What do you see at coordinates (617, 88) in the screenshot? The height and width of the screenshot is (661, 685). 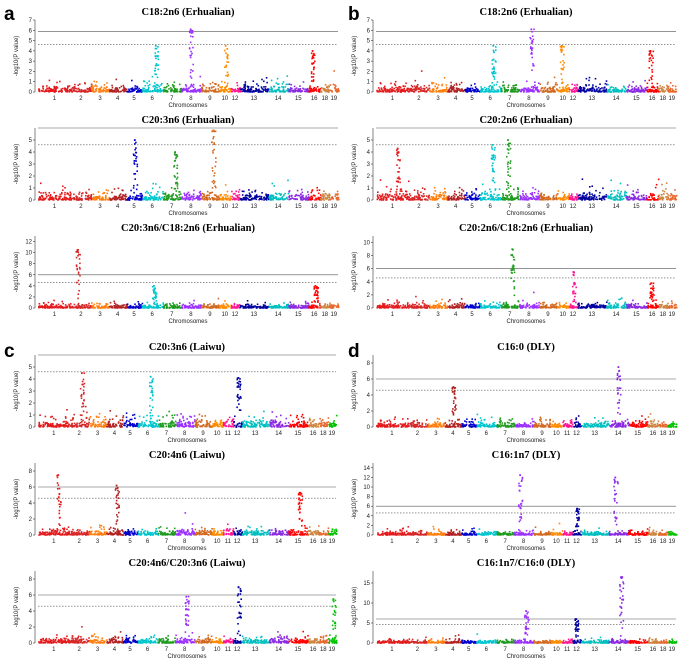 I see `chromosome-14-points` at bounding box center [617, 88].